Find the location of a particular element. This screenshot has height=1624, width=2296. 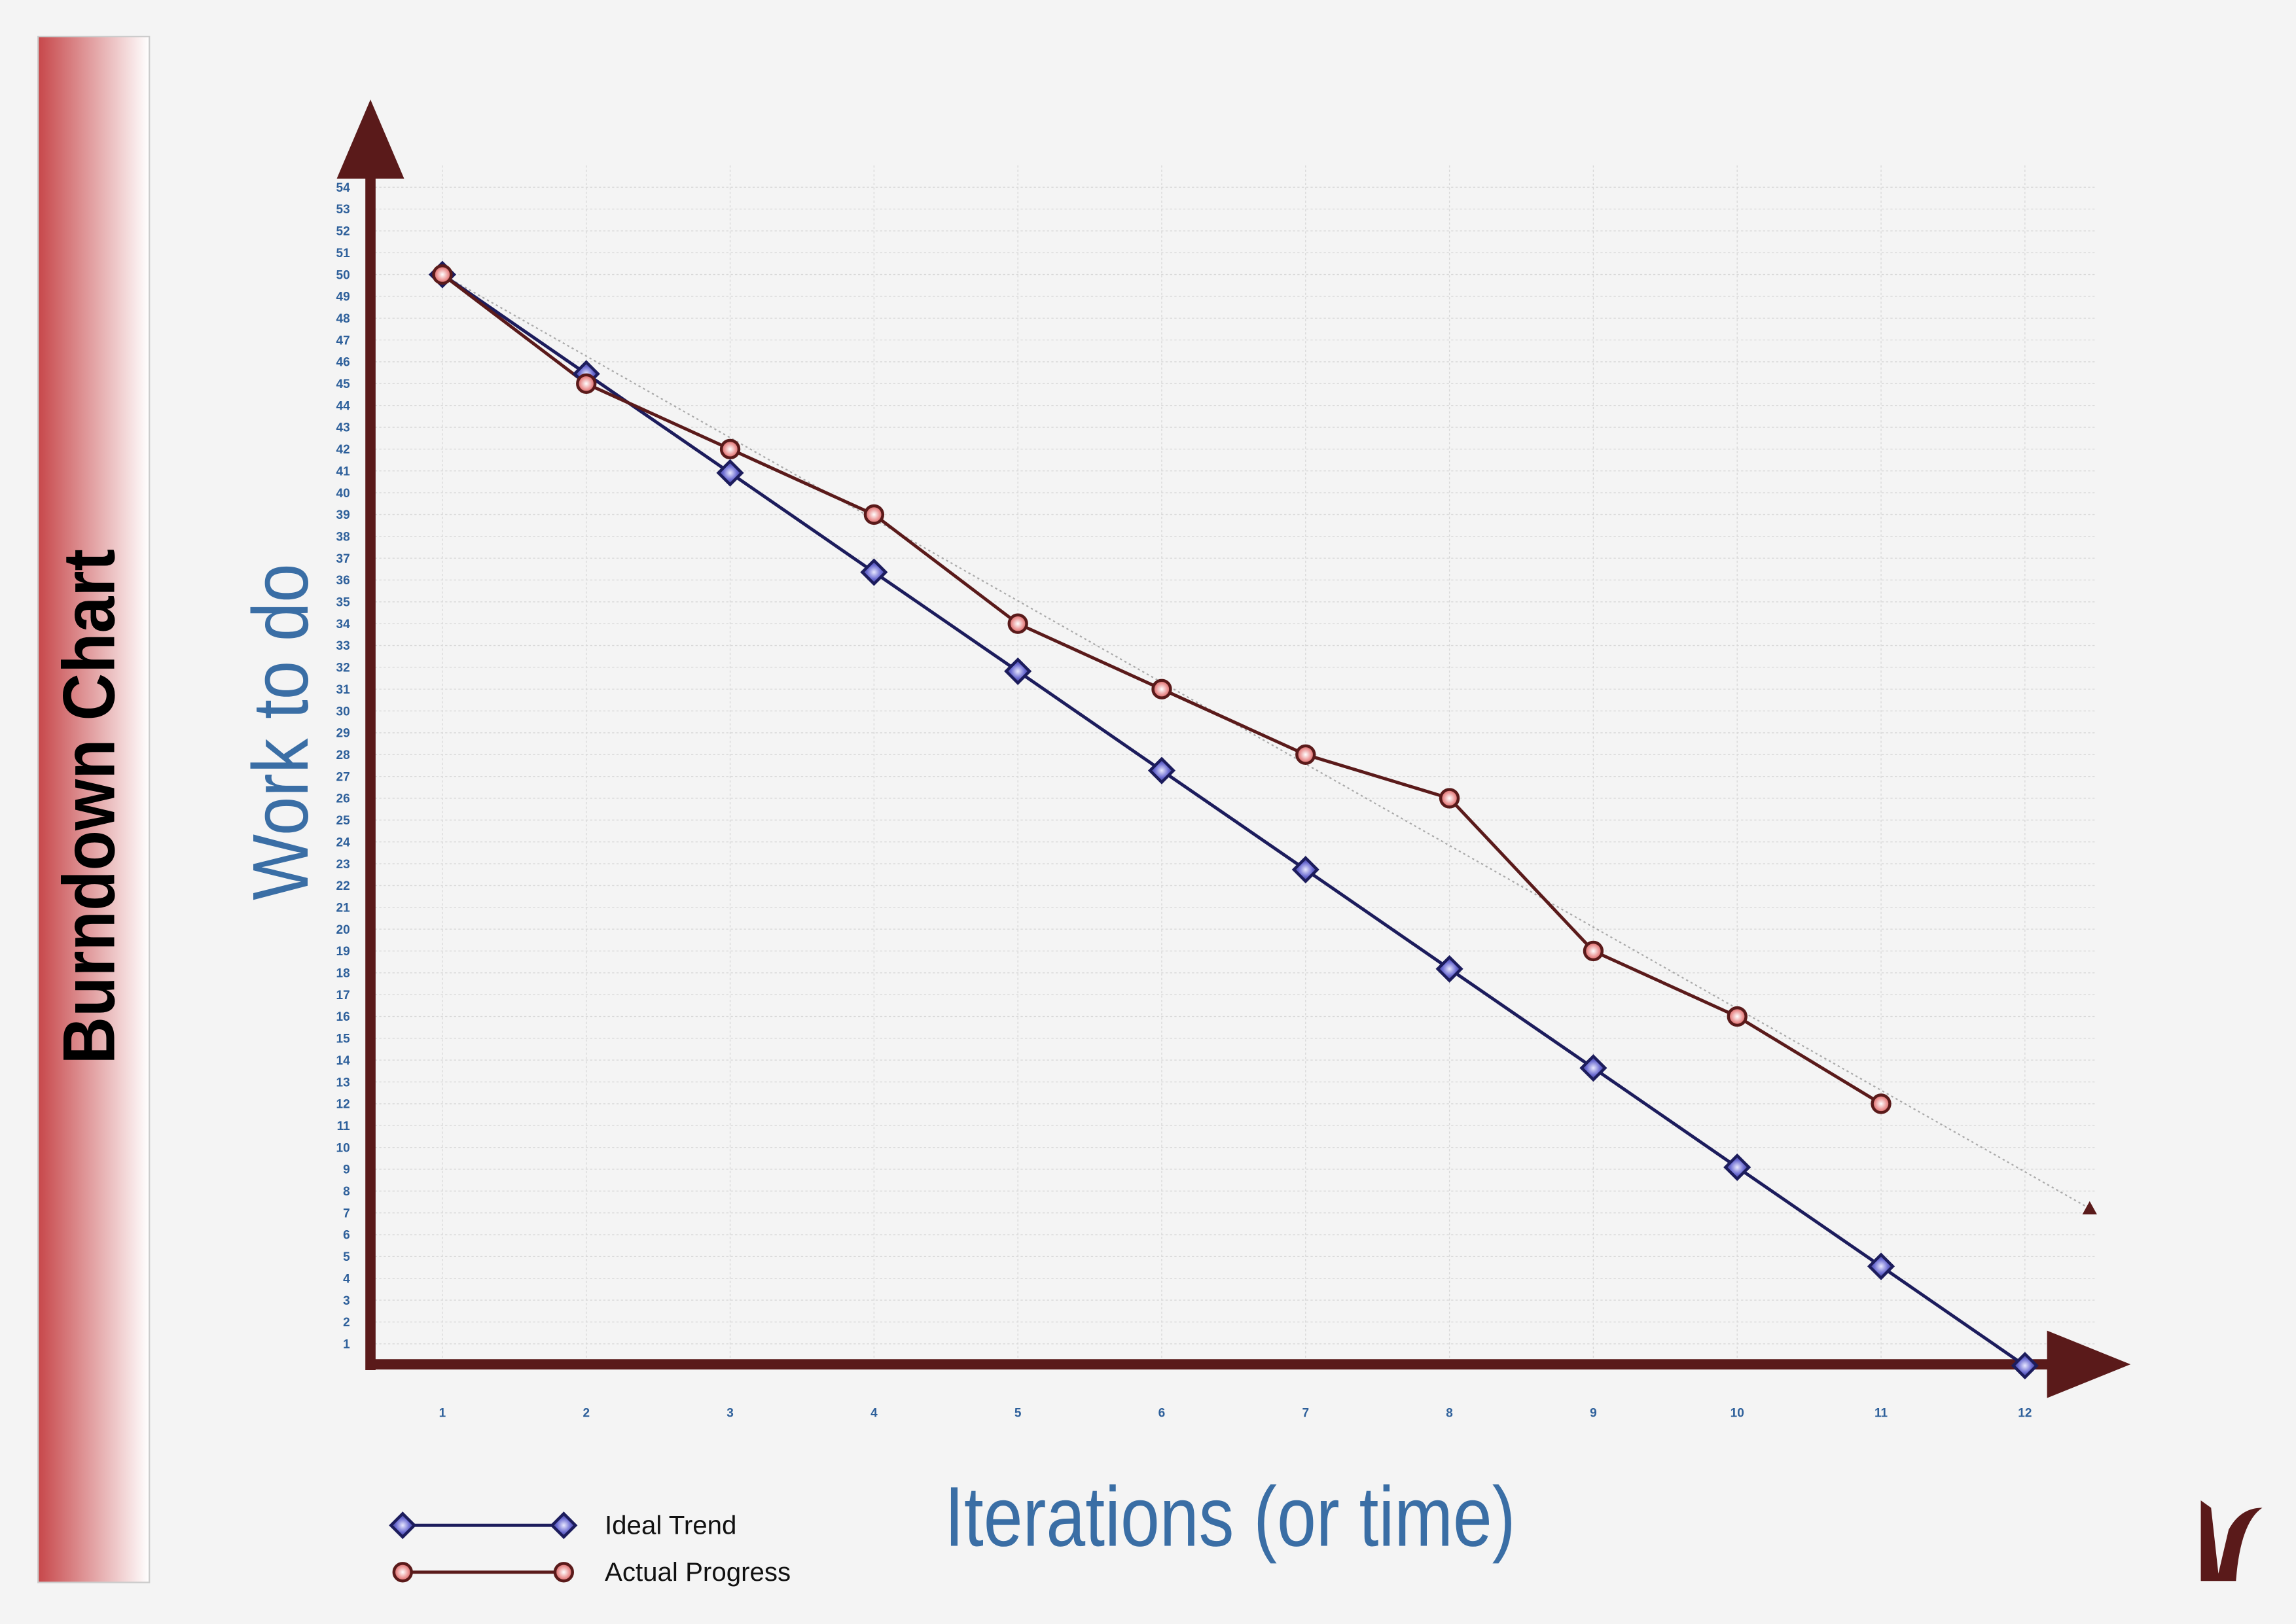

x-tick-label: 1 is located at coordinates (442, 1414).